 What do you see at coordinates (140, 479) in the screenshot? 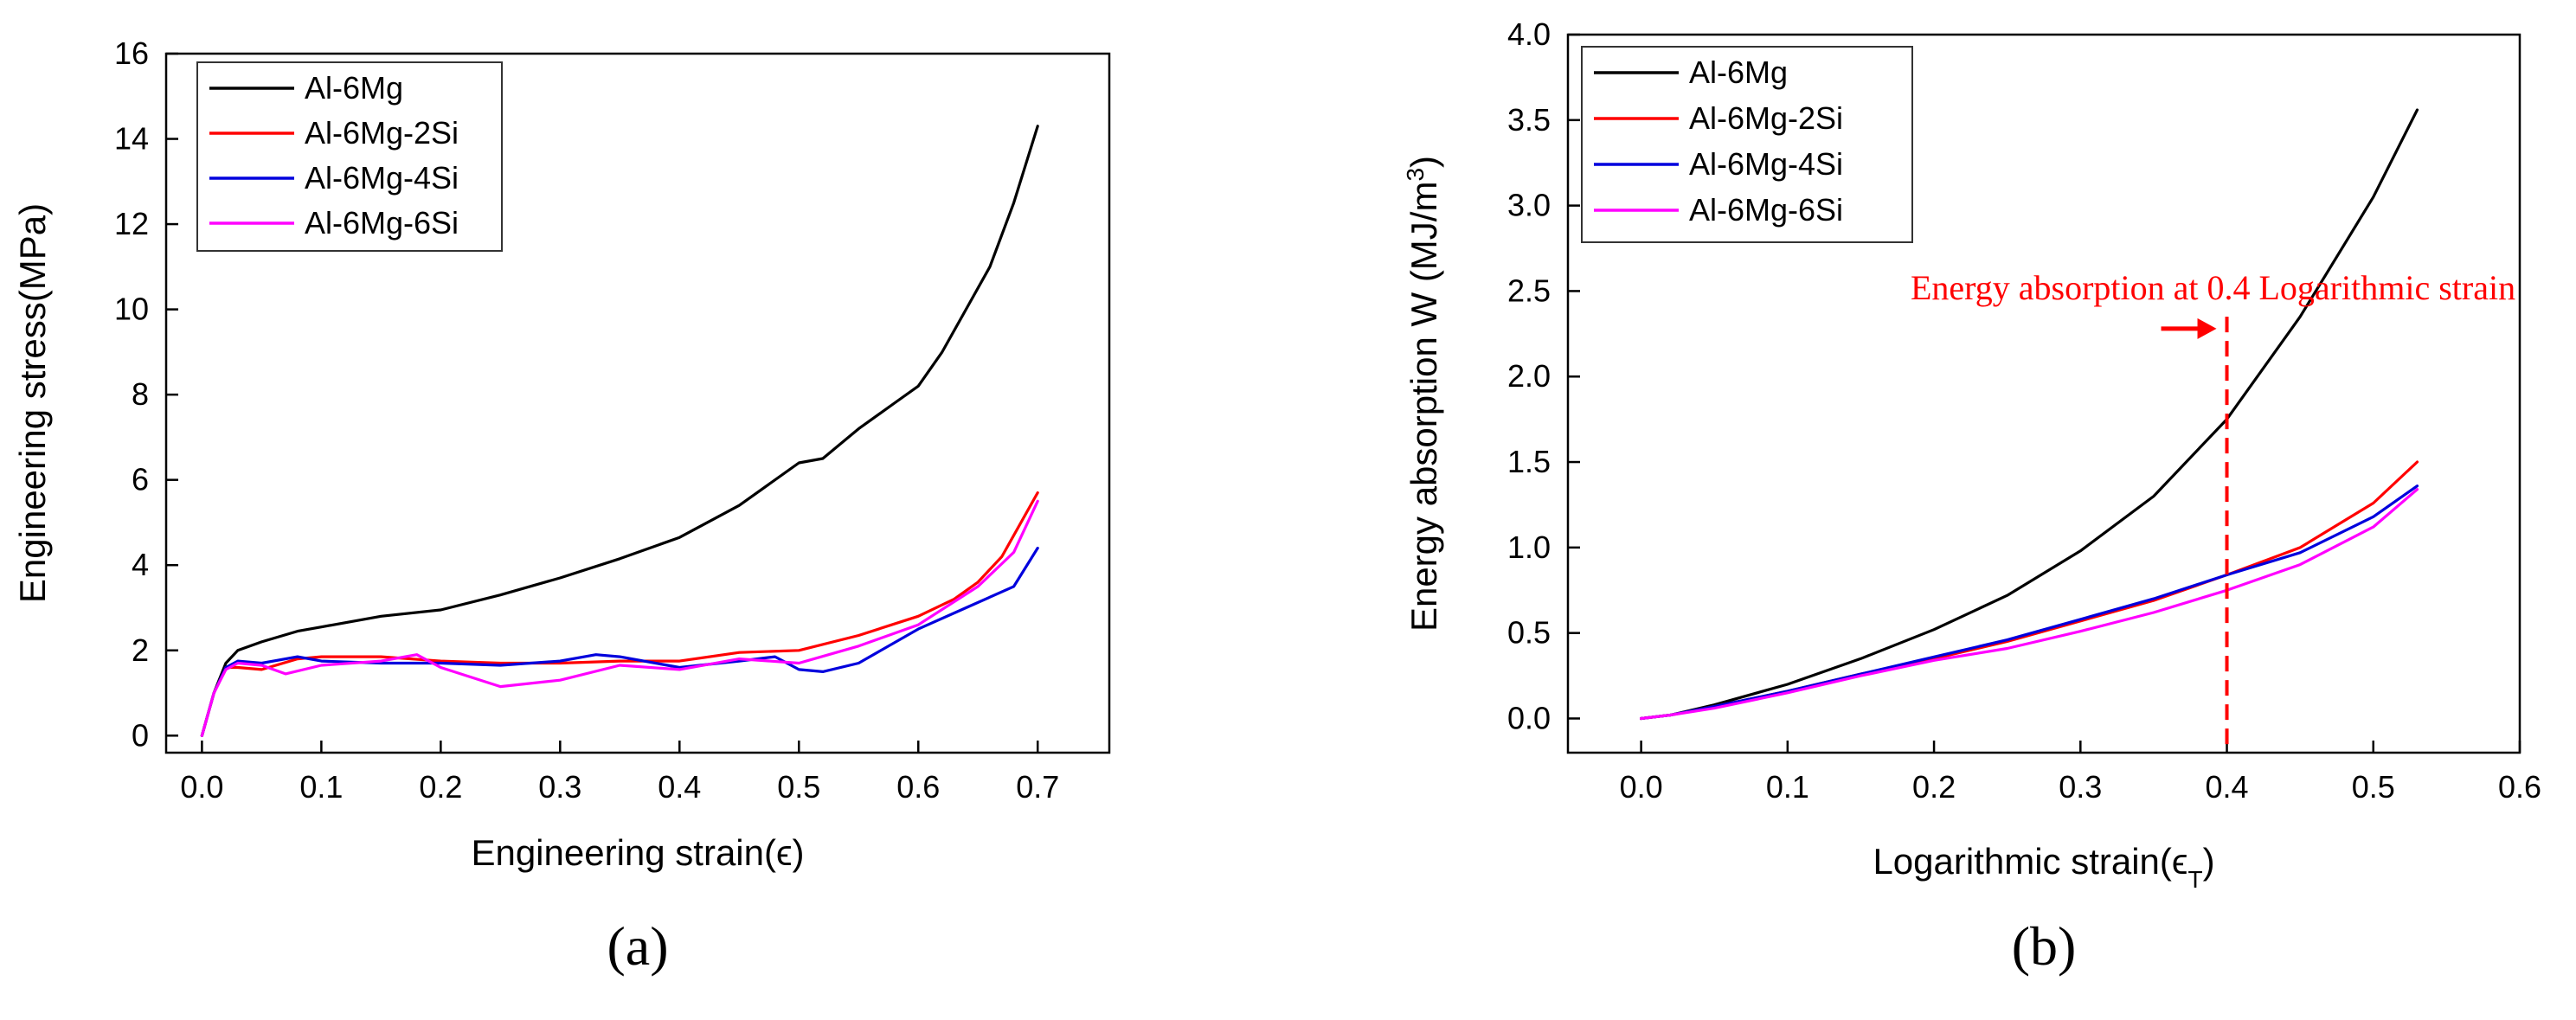
I see `y-tick-label: 6` at bounding box center [140, 479].